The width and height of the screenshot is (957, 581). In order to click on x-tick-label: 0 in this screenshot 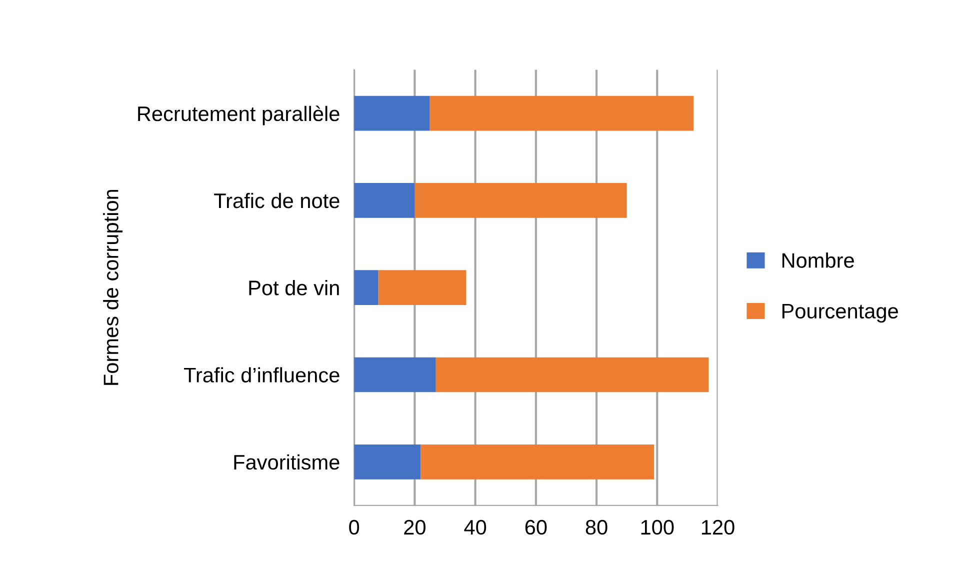, I will do `click(354, 527)`.